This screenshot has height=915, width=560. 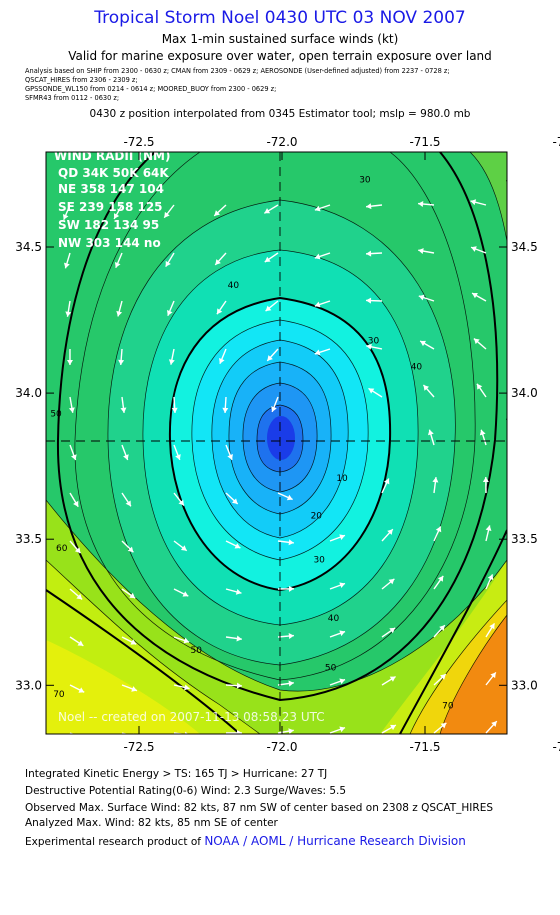 I want to click on y-tick-label-right: 34.0, so click(x=524, y=393).